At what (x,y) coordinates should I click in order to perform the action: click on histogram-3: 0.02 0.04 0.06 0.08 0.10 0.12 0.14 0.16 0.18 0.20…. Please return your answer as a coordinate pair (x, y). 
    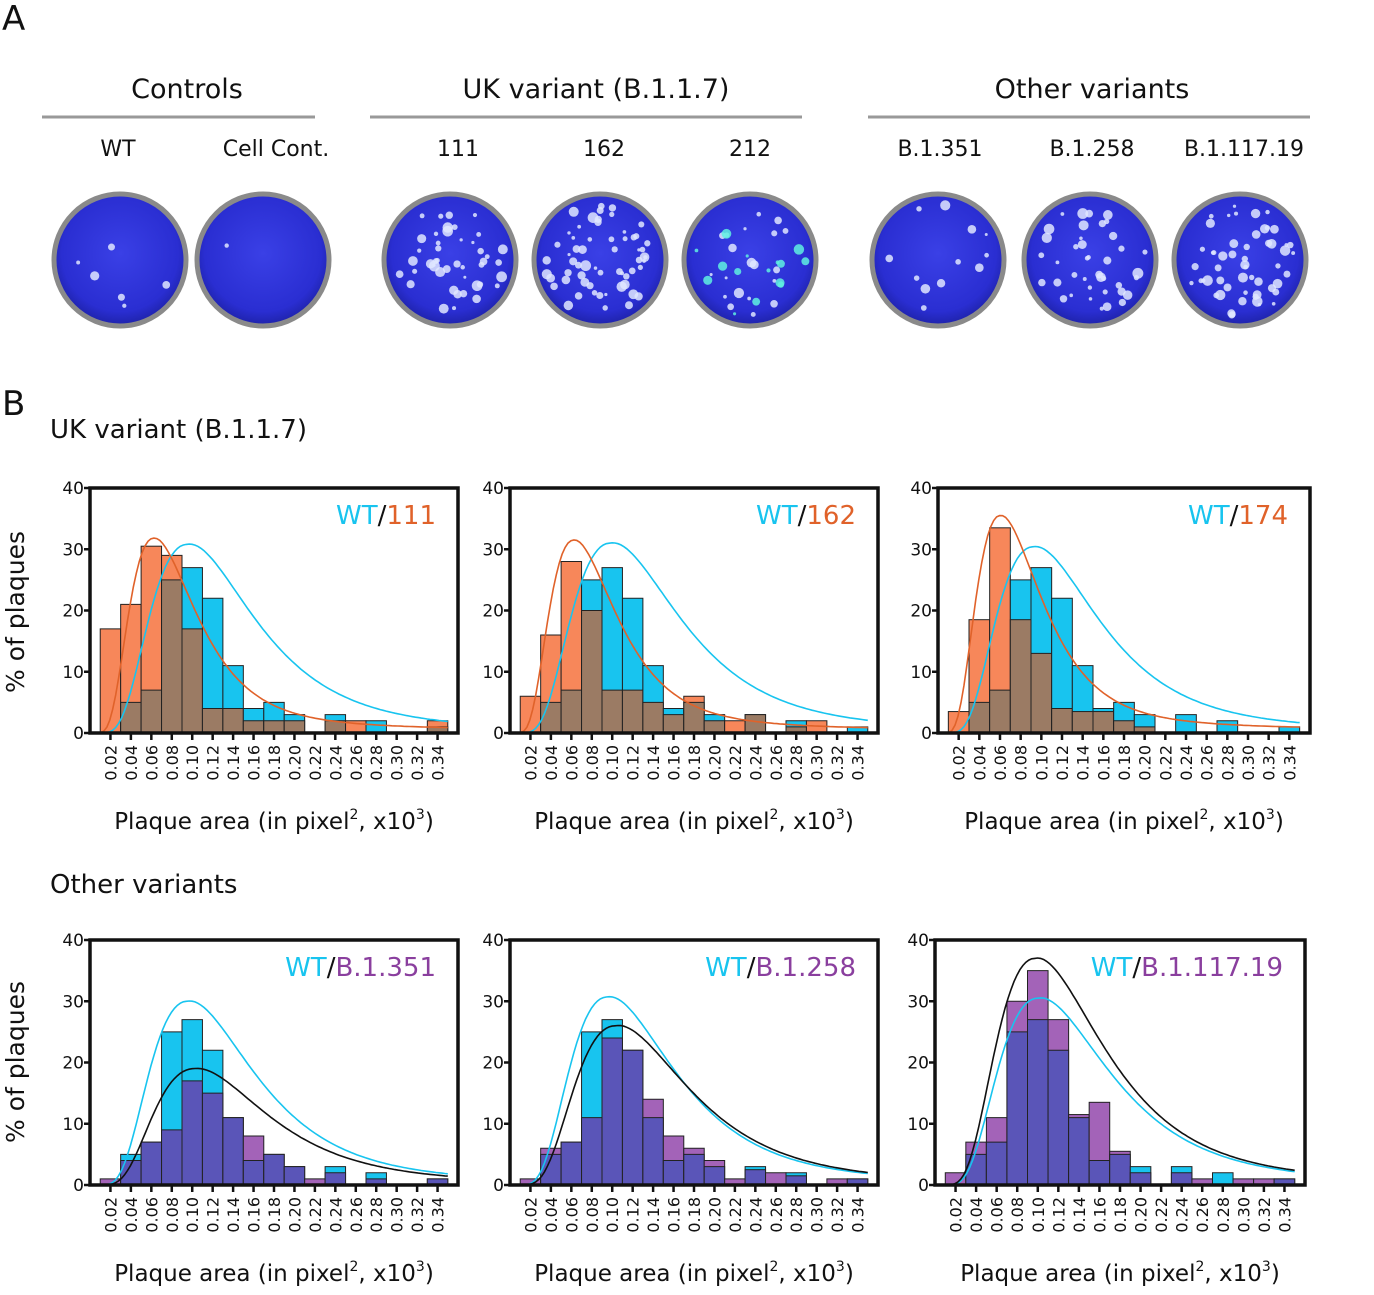
    Looking at the image, I should click on (1111, 657).